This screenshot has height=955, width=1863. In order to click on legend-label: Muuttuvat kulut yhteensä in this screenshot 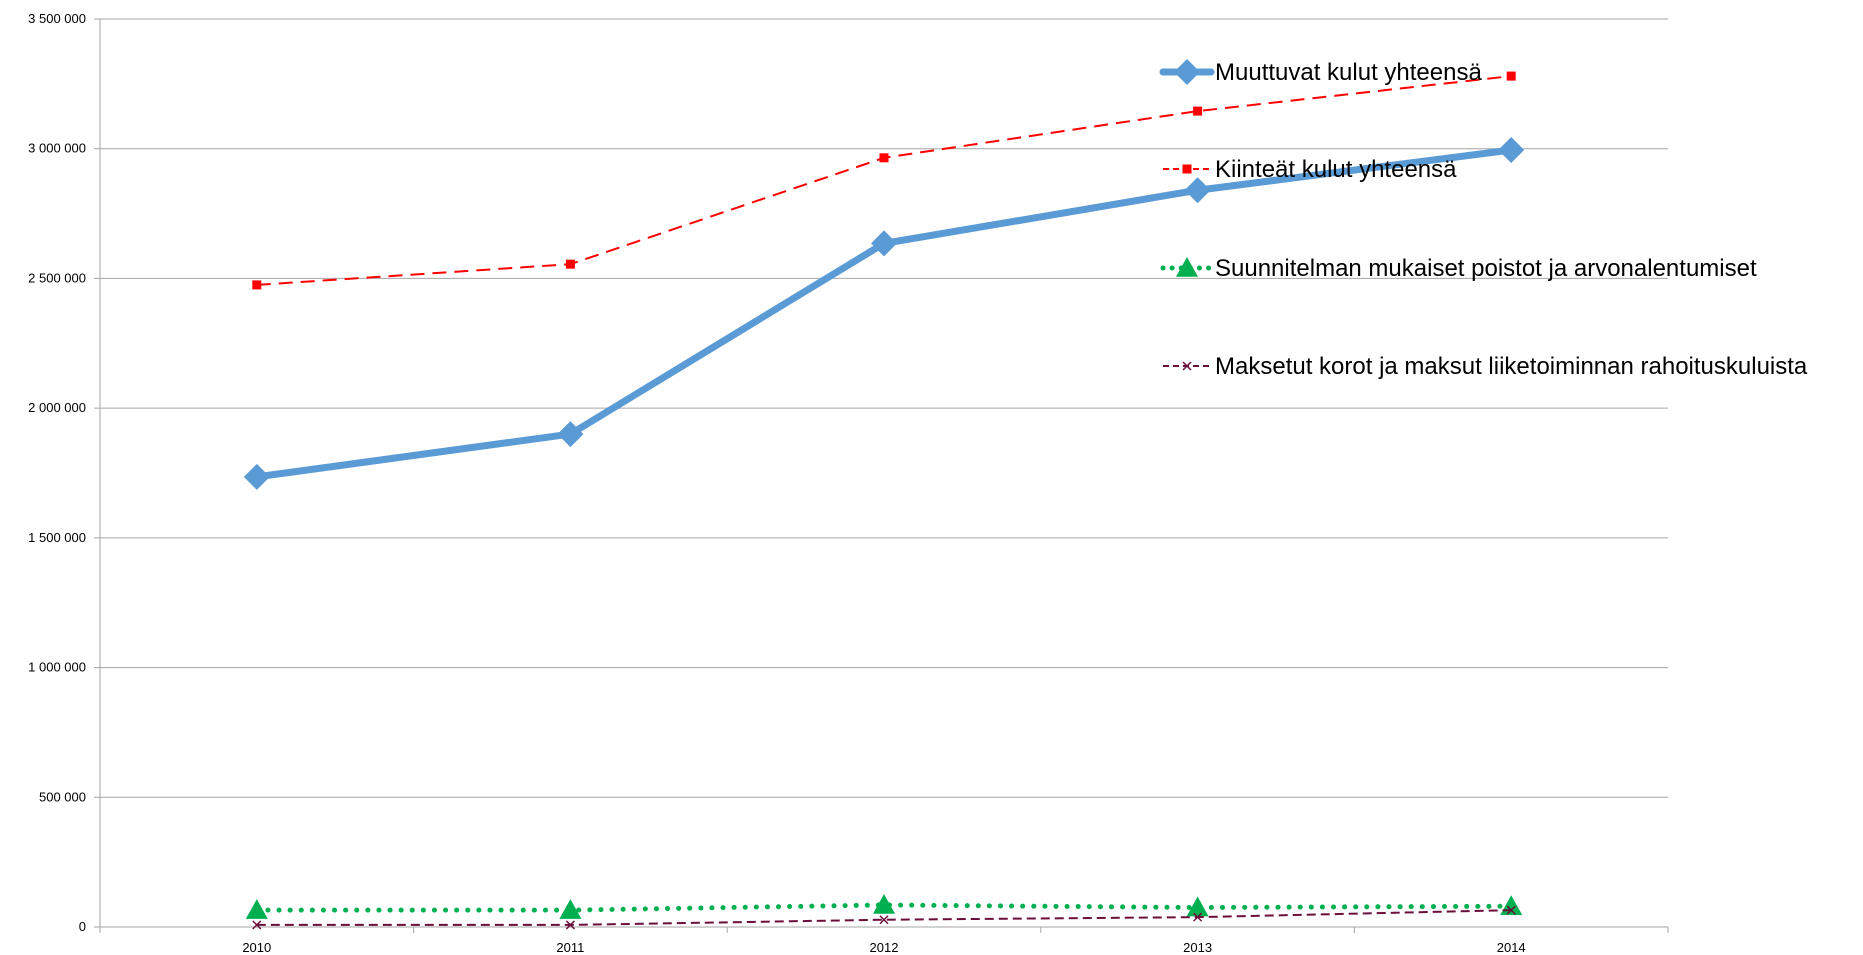, I will do `click(1348, 72)`.